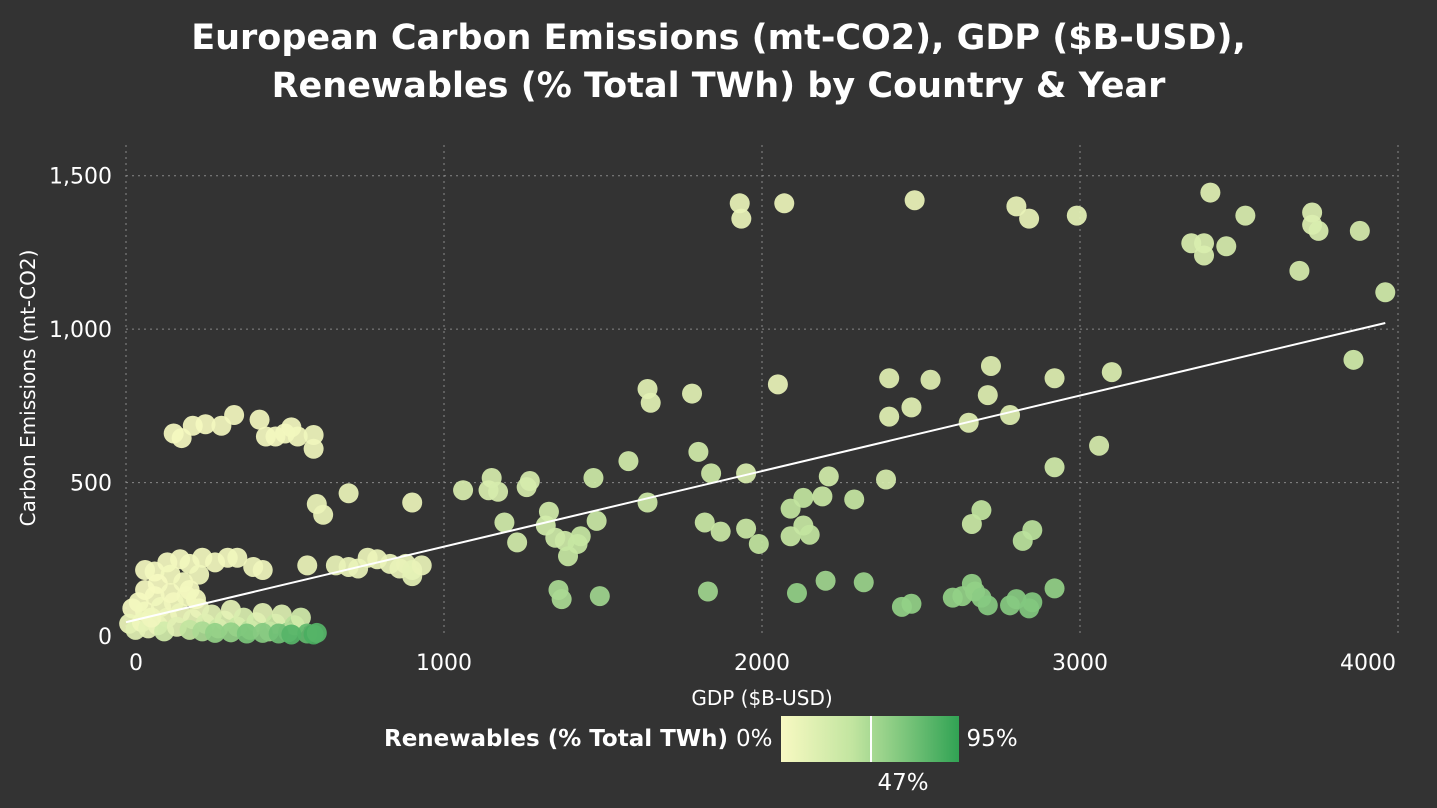 The height and width of the screenshot is (808, 1437). Describe the element at coordinates (80, 177) in the screenshot. I see `y-tick-label: 1,500` at that location.